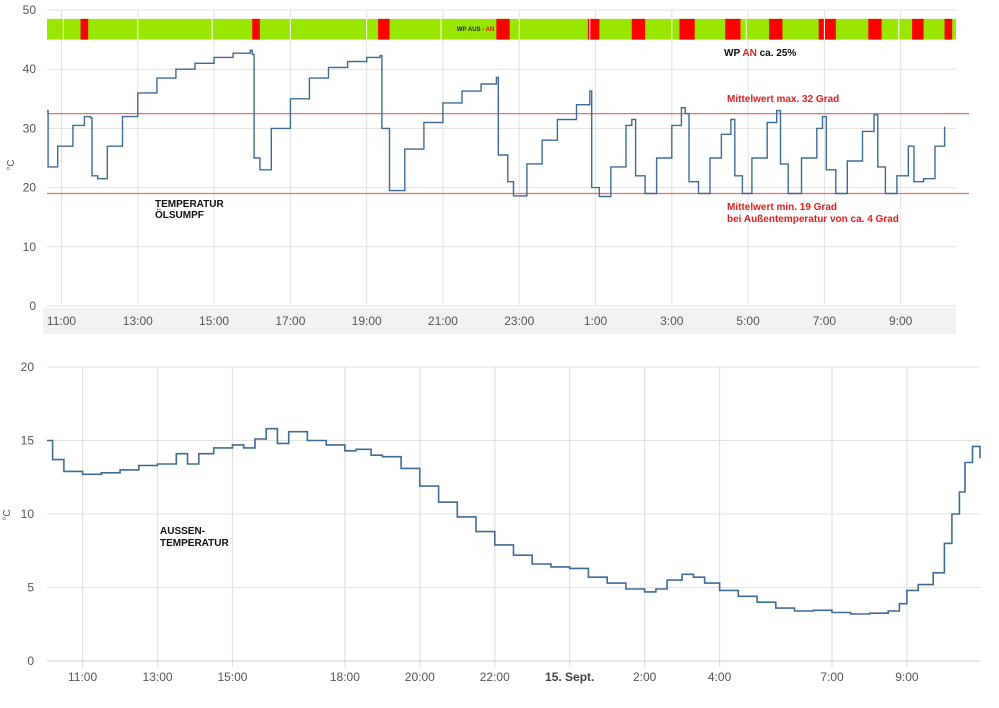  What do you see at coordinates (61, 321) in the screenshot?
I see `chart1-x-tick-label: 11:00` at bounding box center [61, 321].